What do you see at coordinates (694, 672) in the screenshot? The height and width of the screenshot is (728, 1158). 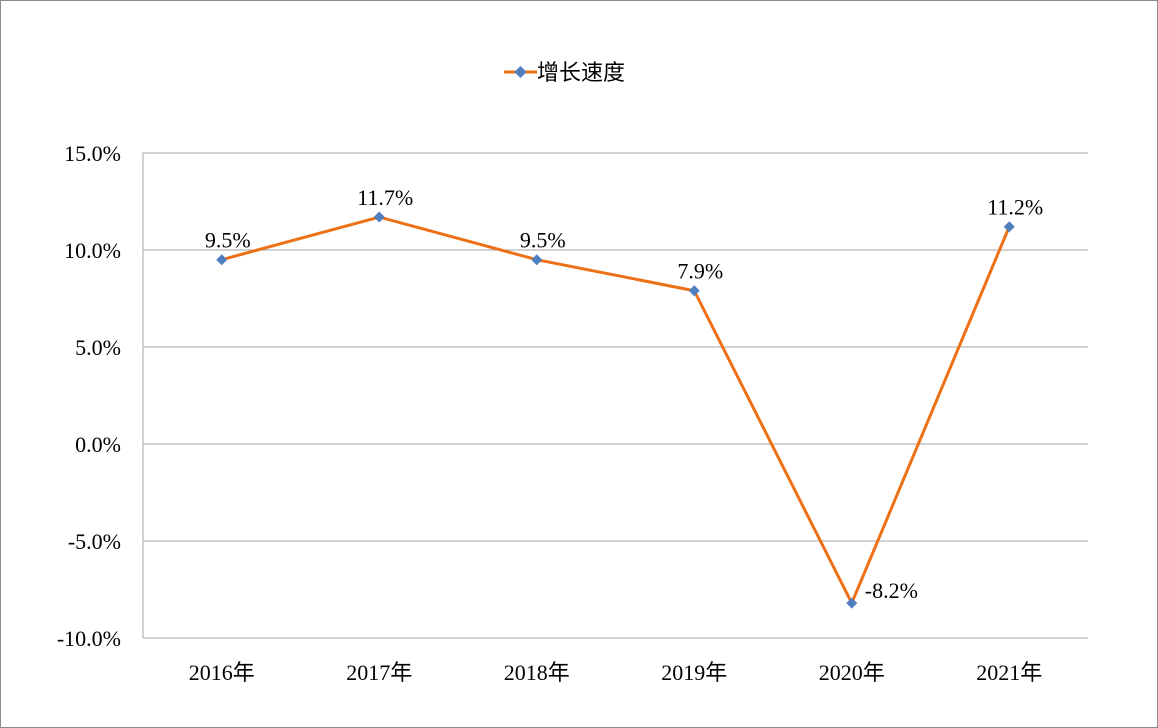 I see `x-tick-label: 2019年` at bounding box center [694, 672].